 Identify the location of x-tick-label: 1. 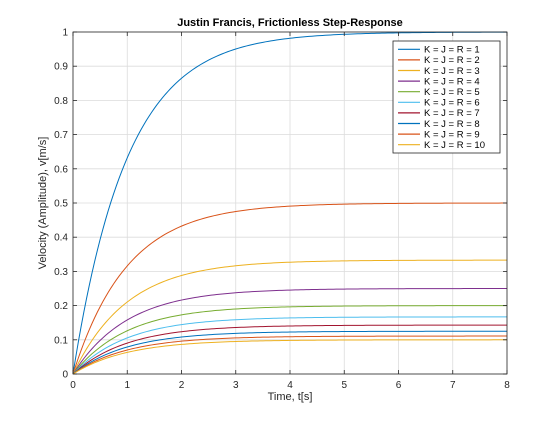
(127, 385).